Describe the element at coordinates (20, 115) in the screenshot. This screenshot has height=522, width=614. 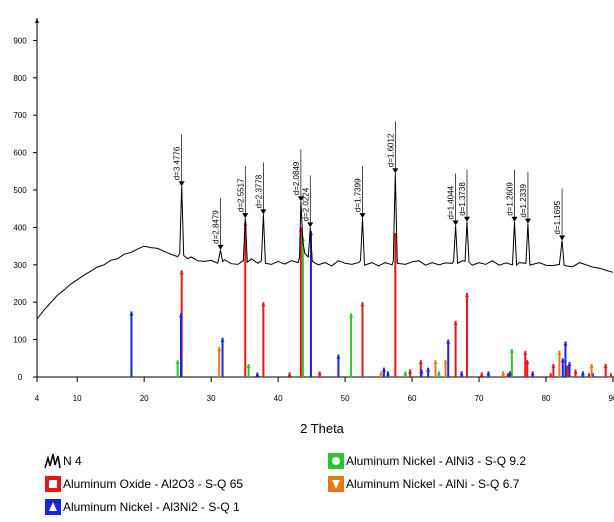
I see `y-tick-label: 700` at that location.